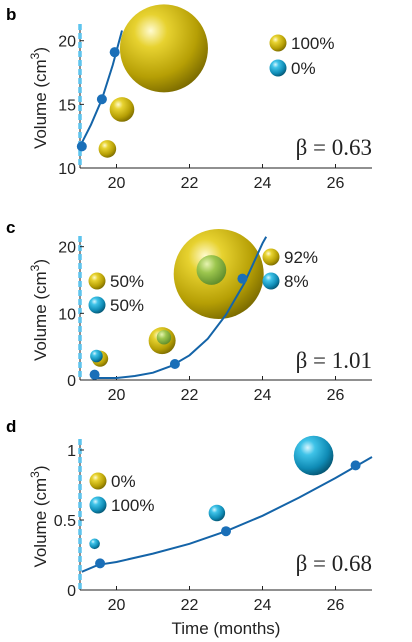  Describe the element at coordinates (334, 563) in the screenshot. I see `beta-annotation: β = 0.68` at that location.